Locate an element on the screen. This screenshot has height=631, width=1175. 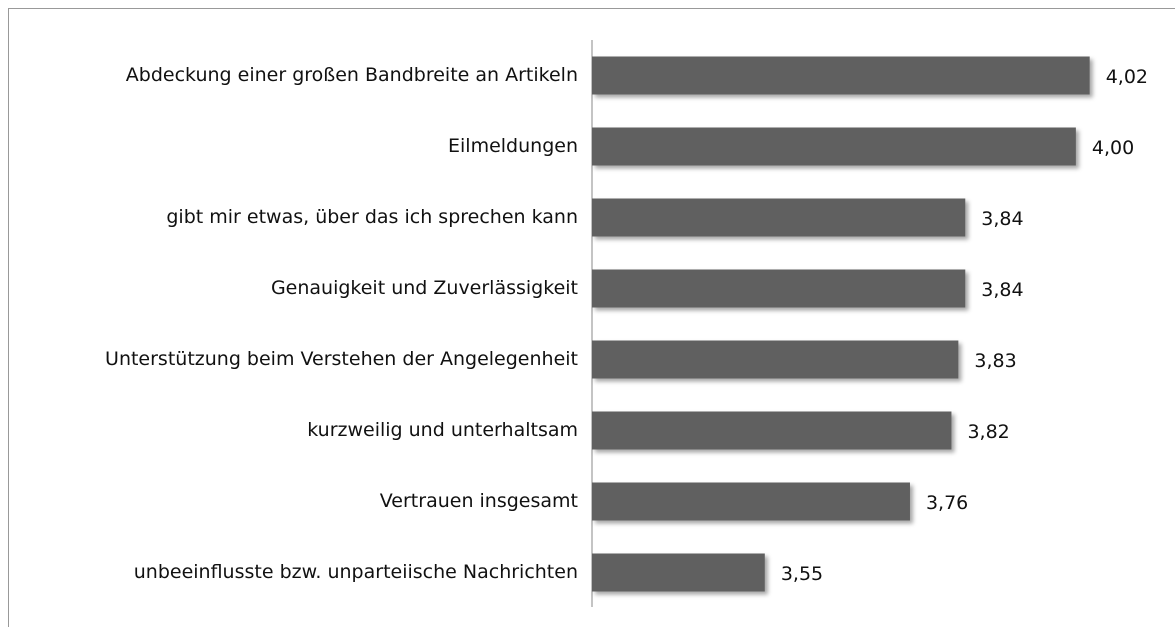
category-label: kurzweilig und unterhaltsam is located at coordinates (442, 430).